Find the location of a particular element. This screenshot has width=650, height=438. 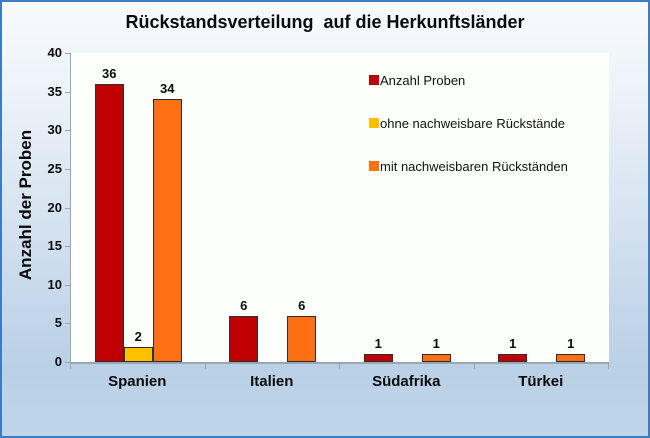

x-category-label: Südafrika is located at coordinates (406, 381).